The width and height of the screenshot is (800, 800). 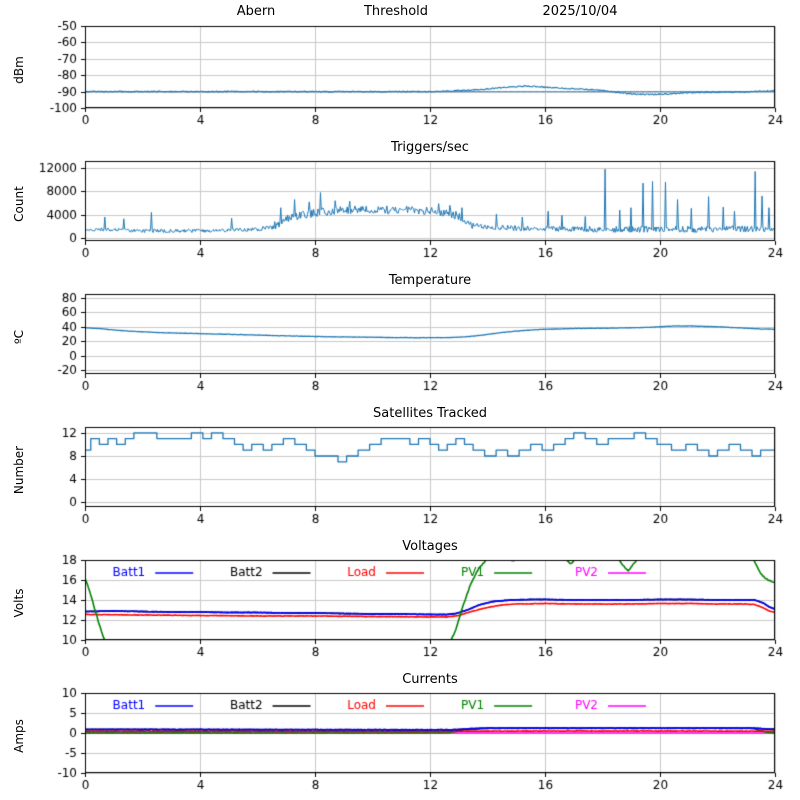 What do you see at coordinates (430, 679) in the screenshot?
I see `currents-title: Currents` at bounding box center [430, 679].